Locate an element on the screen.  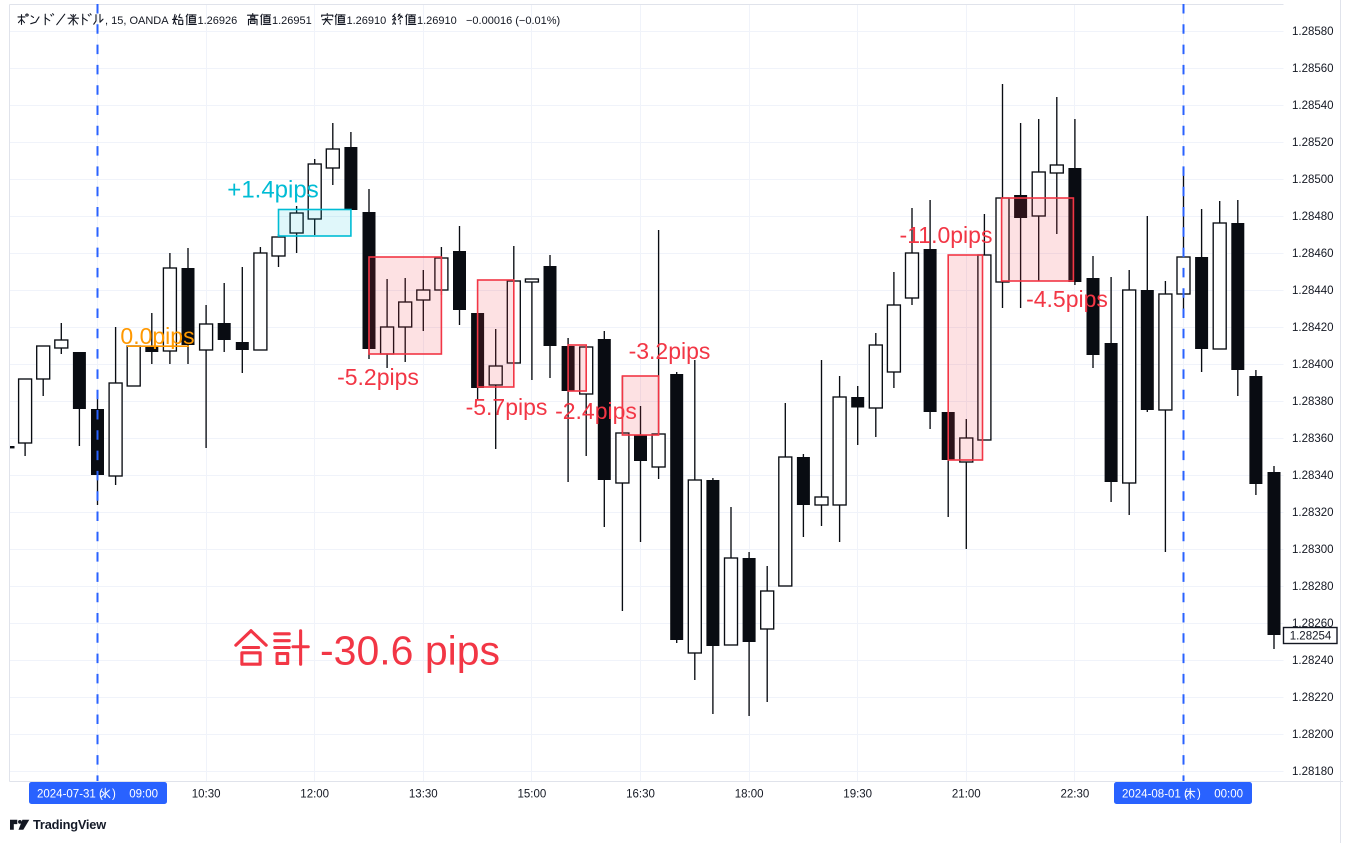
svg-text: 1.28360 is located at coordinates (1313, 439).